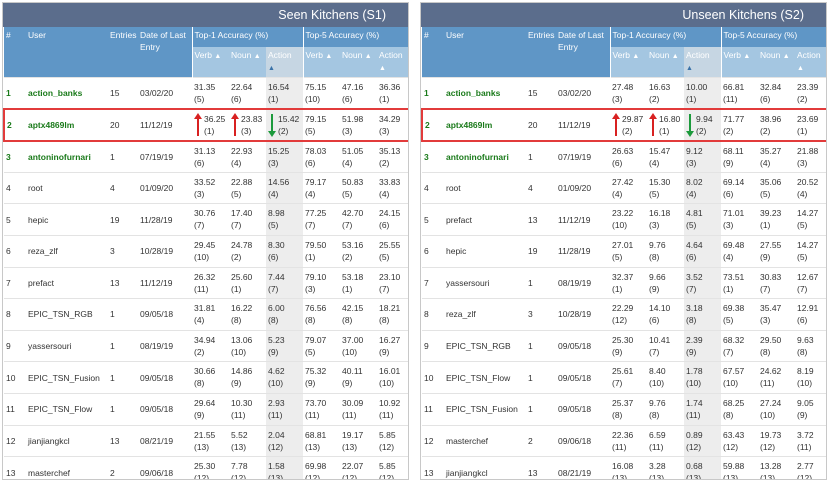 This screenshot has height=483, width=830. I want to click on score-value: 12.67, so click(808, 276).